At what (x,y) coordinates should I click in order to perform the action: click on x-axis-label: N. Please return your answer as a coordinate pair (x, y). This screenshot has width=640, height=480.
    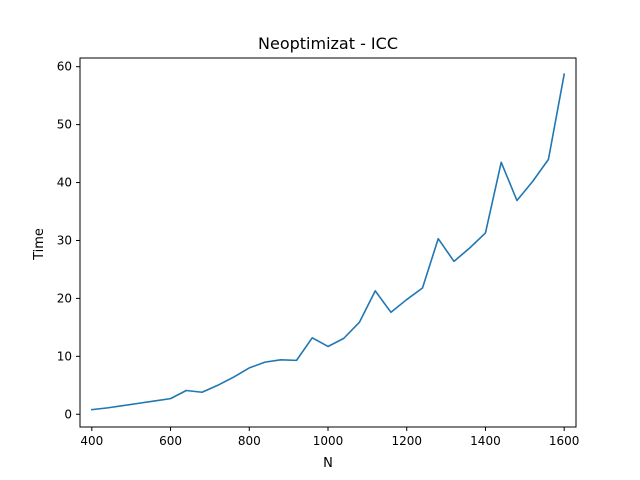
    Looking at the image, I should click on (328, 463).